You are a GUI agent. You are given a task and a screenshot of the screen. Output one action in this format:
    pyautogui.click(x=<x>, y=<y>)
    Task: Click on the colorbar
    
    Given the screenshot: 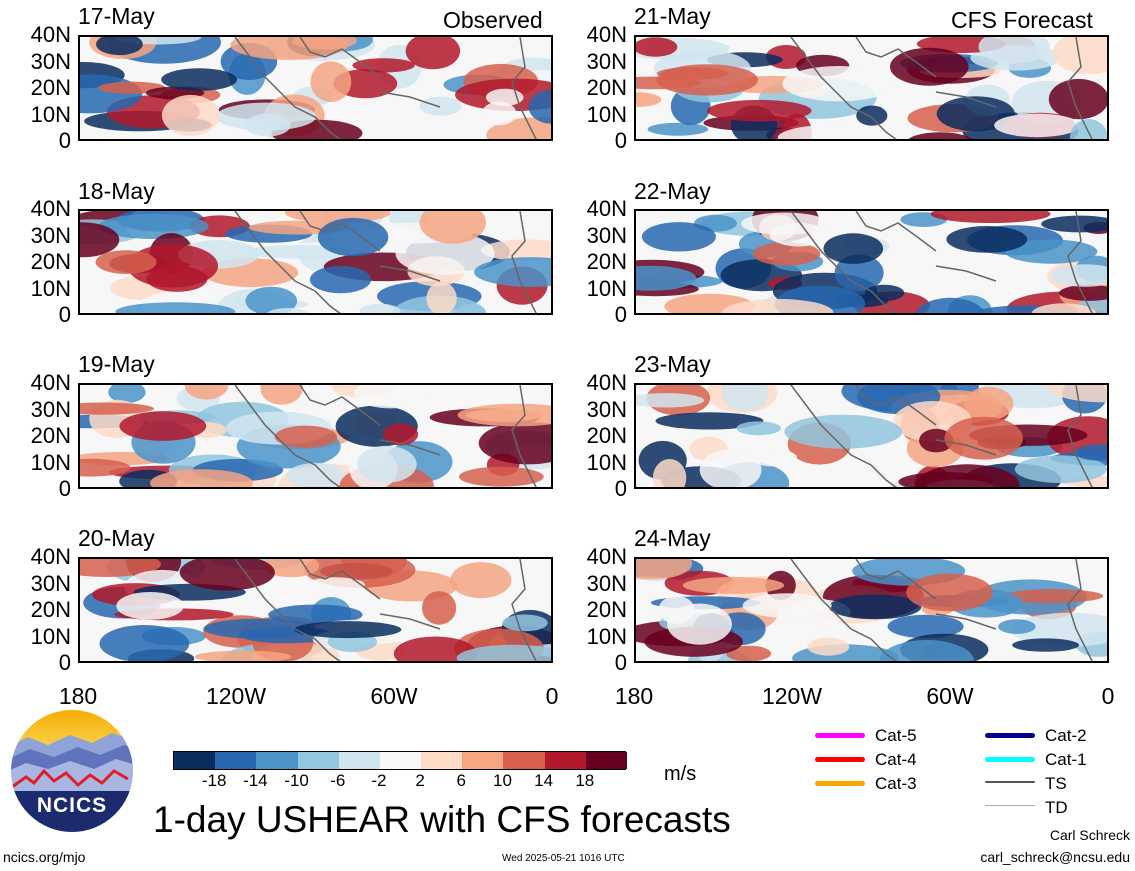 What is the action you would take?
    pyautogui.click(x=400, y=760)
    